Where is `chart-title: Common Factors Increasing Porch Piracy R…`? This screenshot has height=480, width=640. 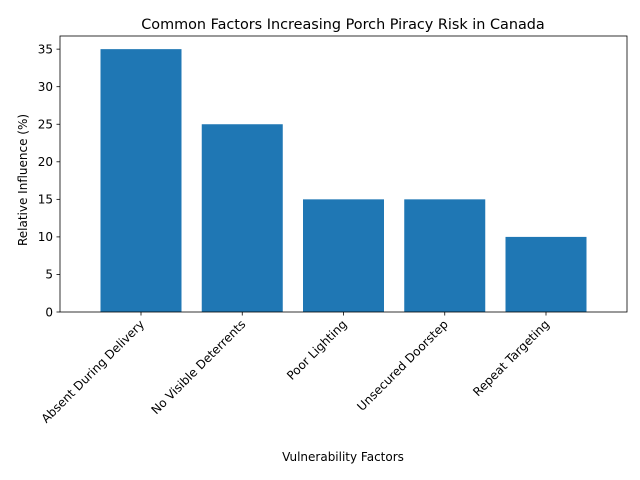 chart-title: Common Factors Increasing Porch Piracy R… is located at coordinates (343, 25).